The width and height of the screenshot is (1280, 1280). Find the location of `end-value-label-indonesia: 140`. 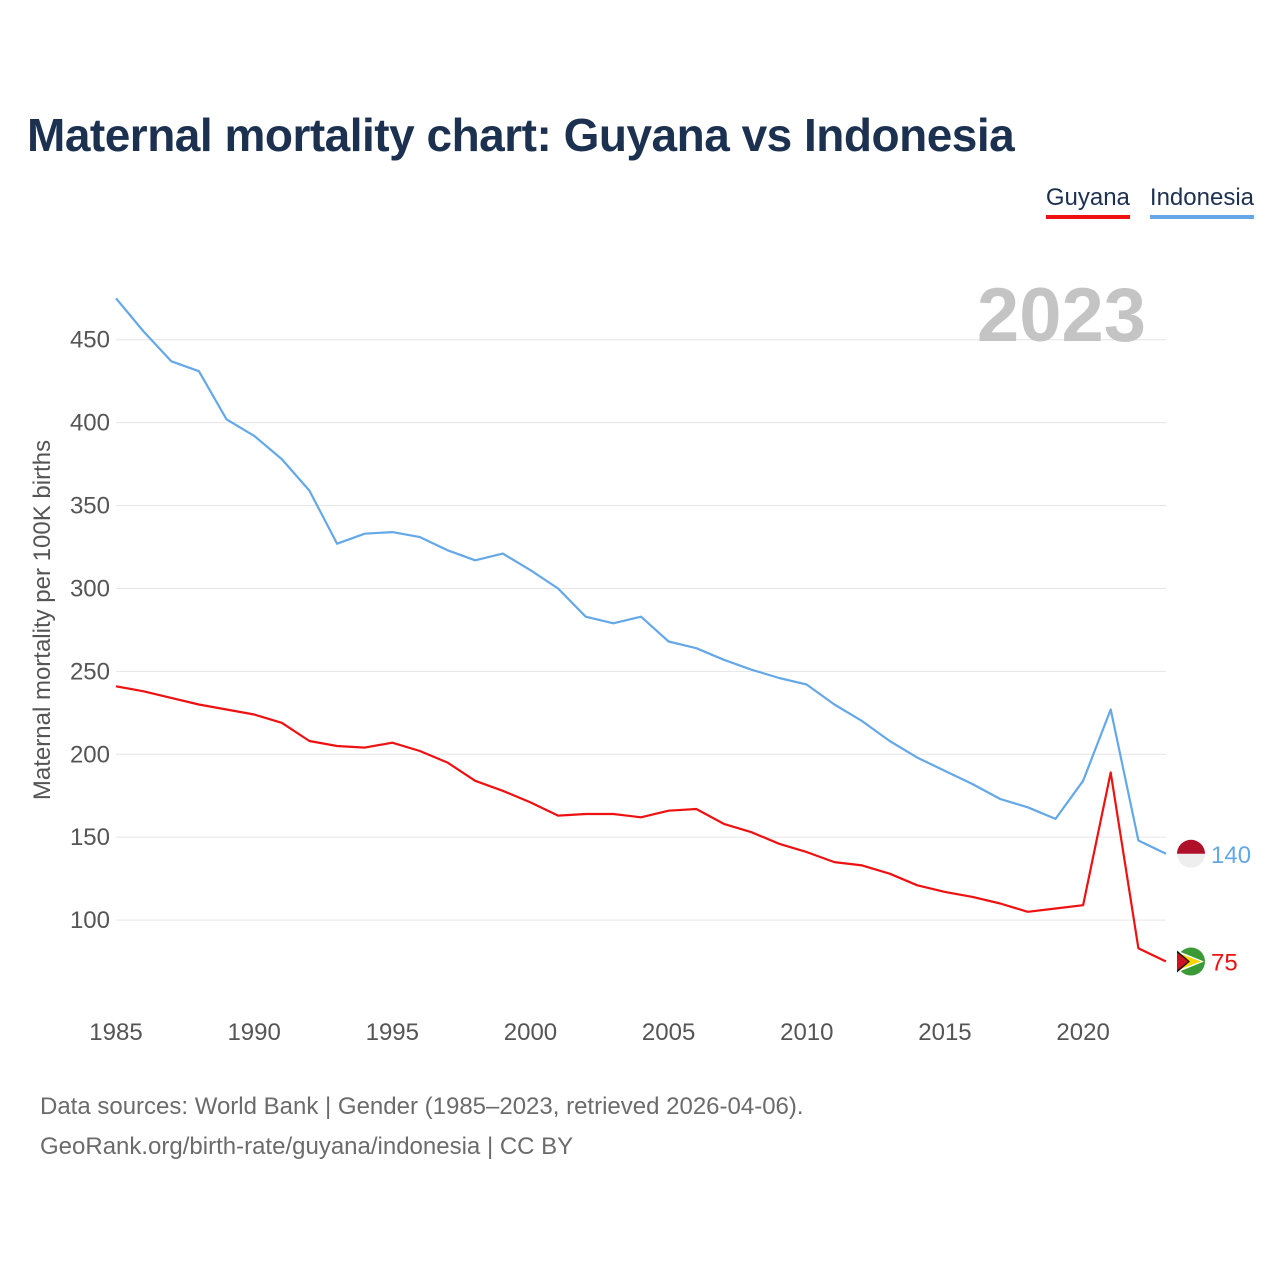

end-value-label-indonesia: 140 is located at coordinates (1231, 855).